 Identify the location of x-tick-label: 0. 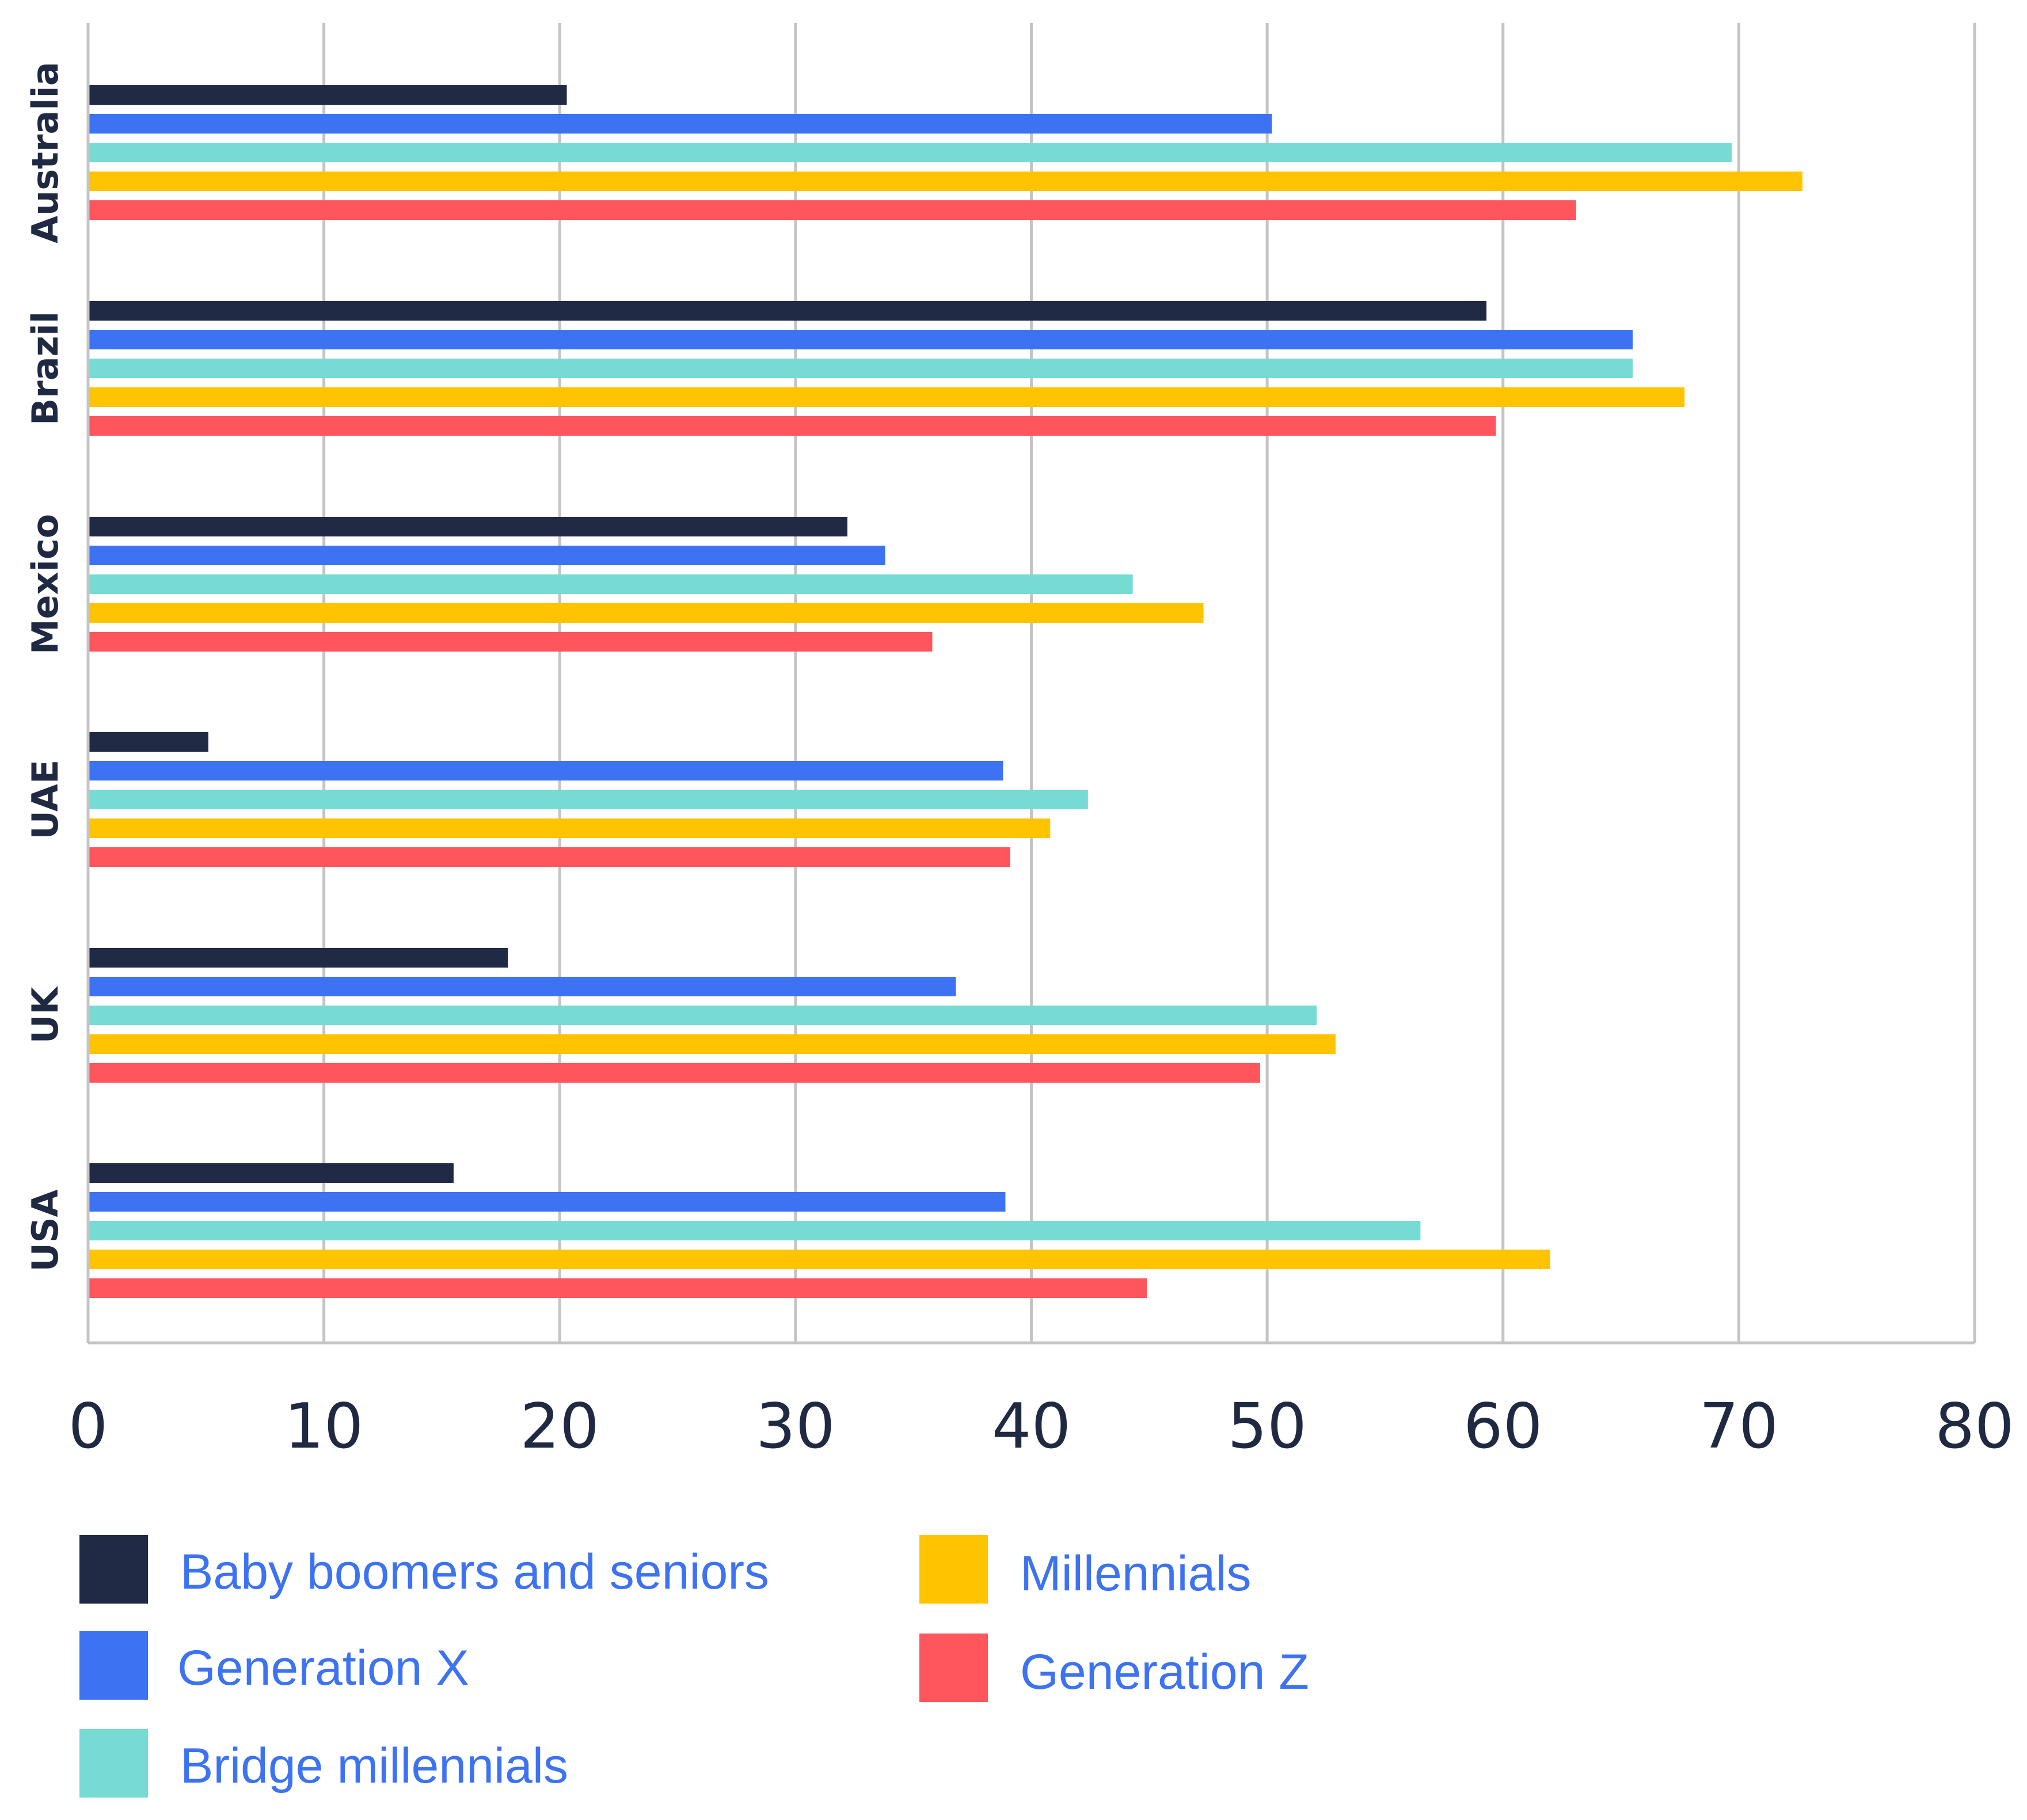
(88, 1427).